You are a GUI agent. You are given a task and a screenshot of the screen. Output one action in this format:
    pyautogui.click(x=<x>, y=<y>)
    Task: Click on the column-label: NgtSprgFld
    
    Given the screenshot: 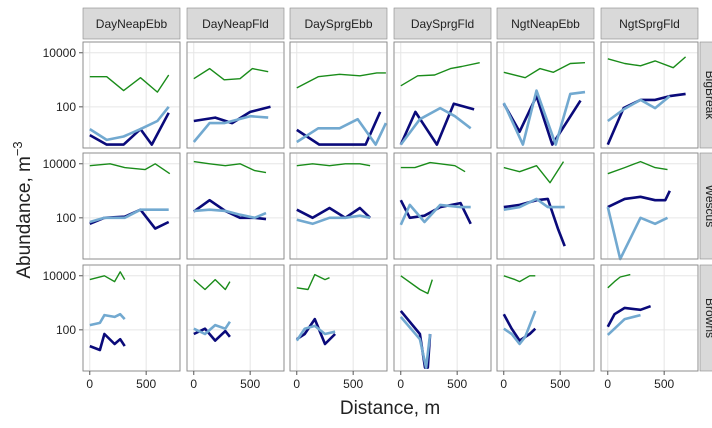 What is the action you would take?
    pyautogui.click(x=649, y=24)
    